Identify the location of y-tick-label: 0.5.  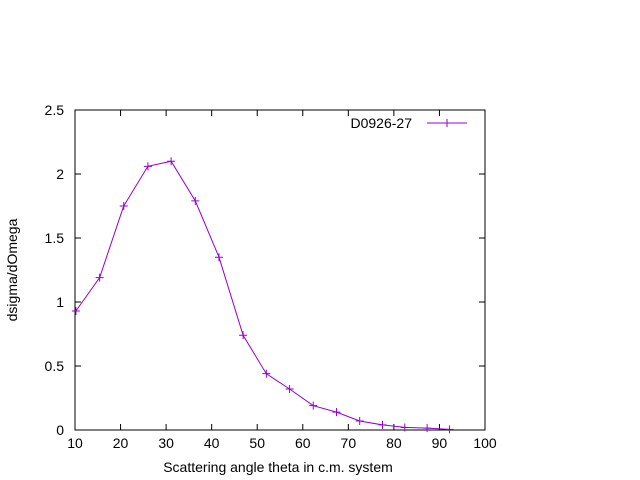
(55, 366).